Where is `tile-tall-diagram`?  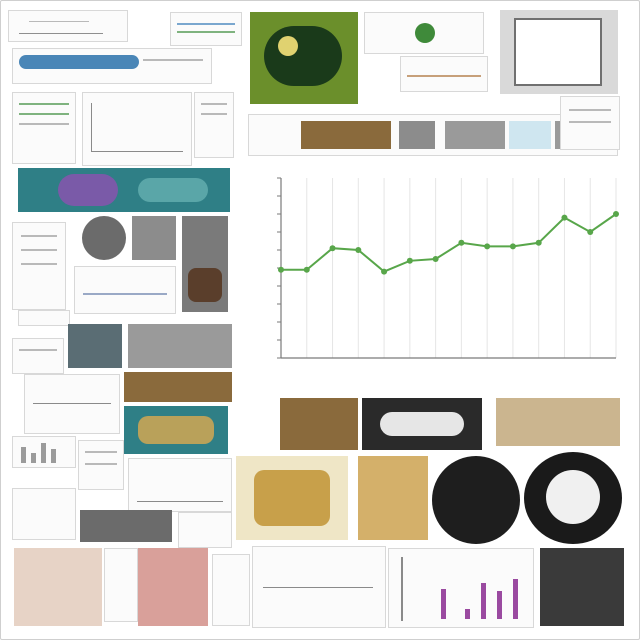 tile-tall-diagram is located at coordinates (39, 266).